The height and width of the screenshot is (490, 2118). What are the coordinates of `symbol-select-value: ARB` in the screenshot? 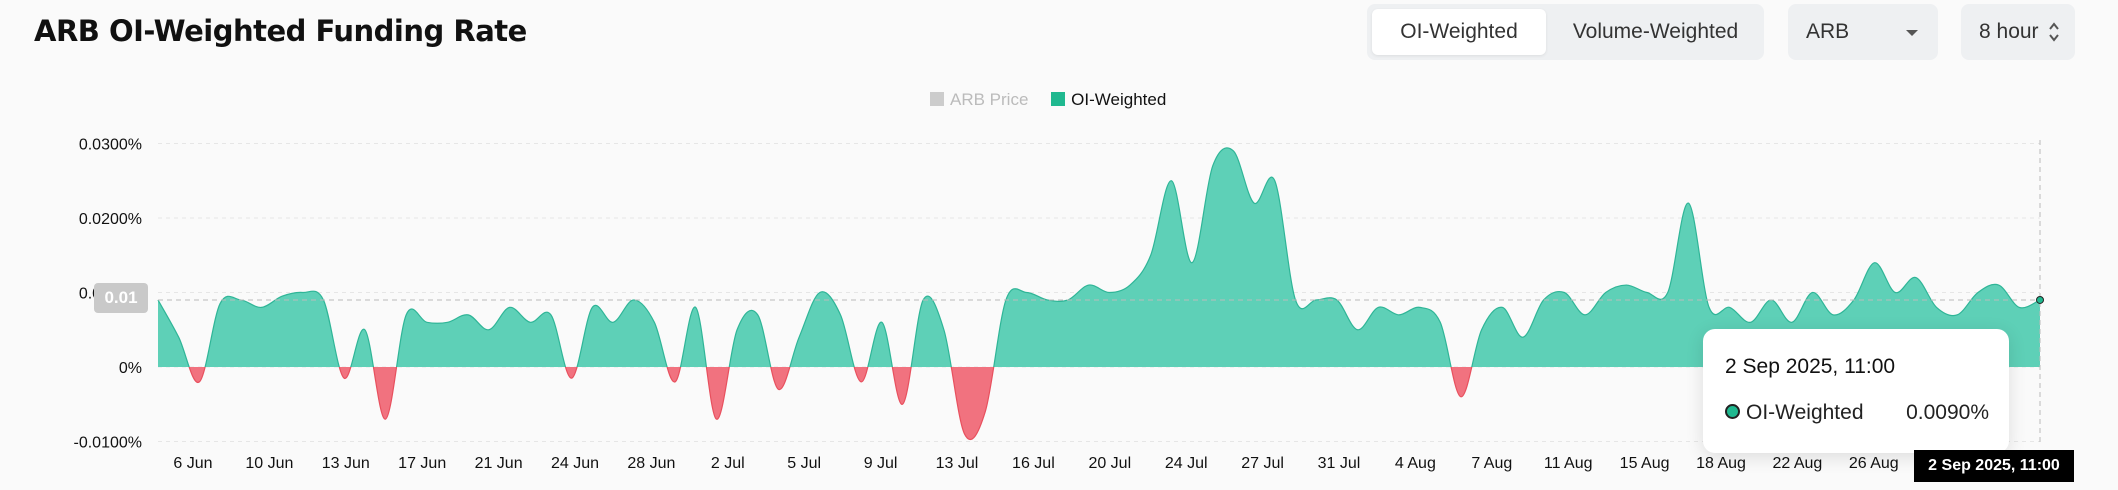 It's located at (1828, 31).